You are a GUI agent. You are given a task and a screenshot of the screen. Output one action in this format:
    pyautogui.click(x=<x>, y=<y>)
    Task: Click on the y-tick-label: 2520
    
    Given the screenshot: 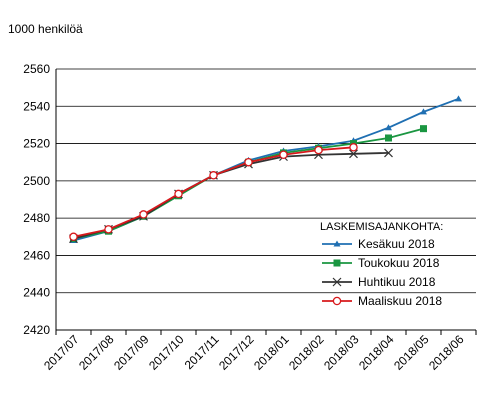 What is the action you would take?
    pyautogui.click(x=36, y=144)
    